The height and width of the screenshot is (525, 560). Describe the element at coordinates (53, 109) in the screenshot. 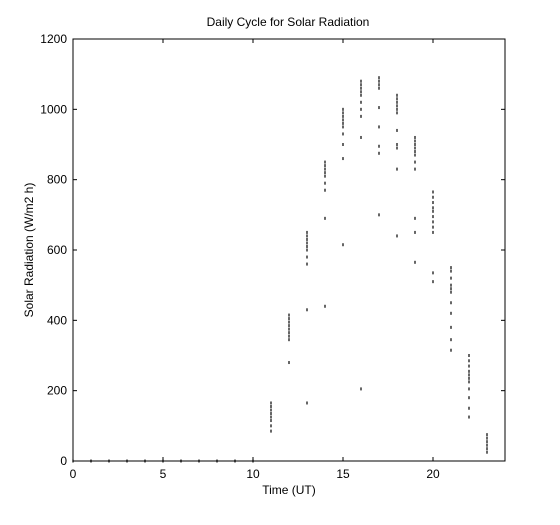

I see `y-tick-label: 1000` at that location.